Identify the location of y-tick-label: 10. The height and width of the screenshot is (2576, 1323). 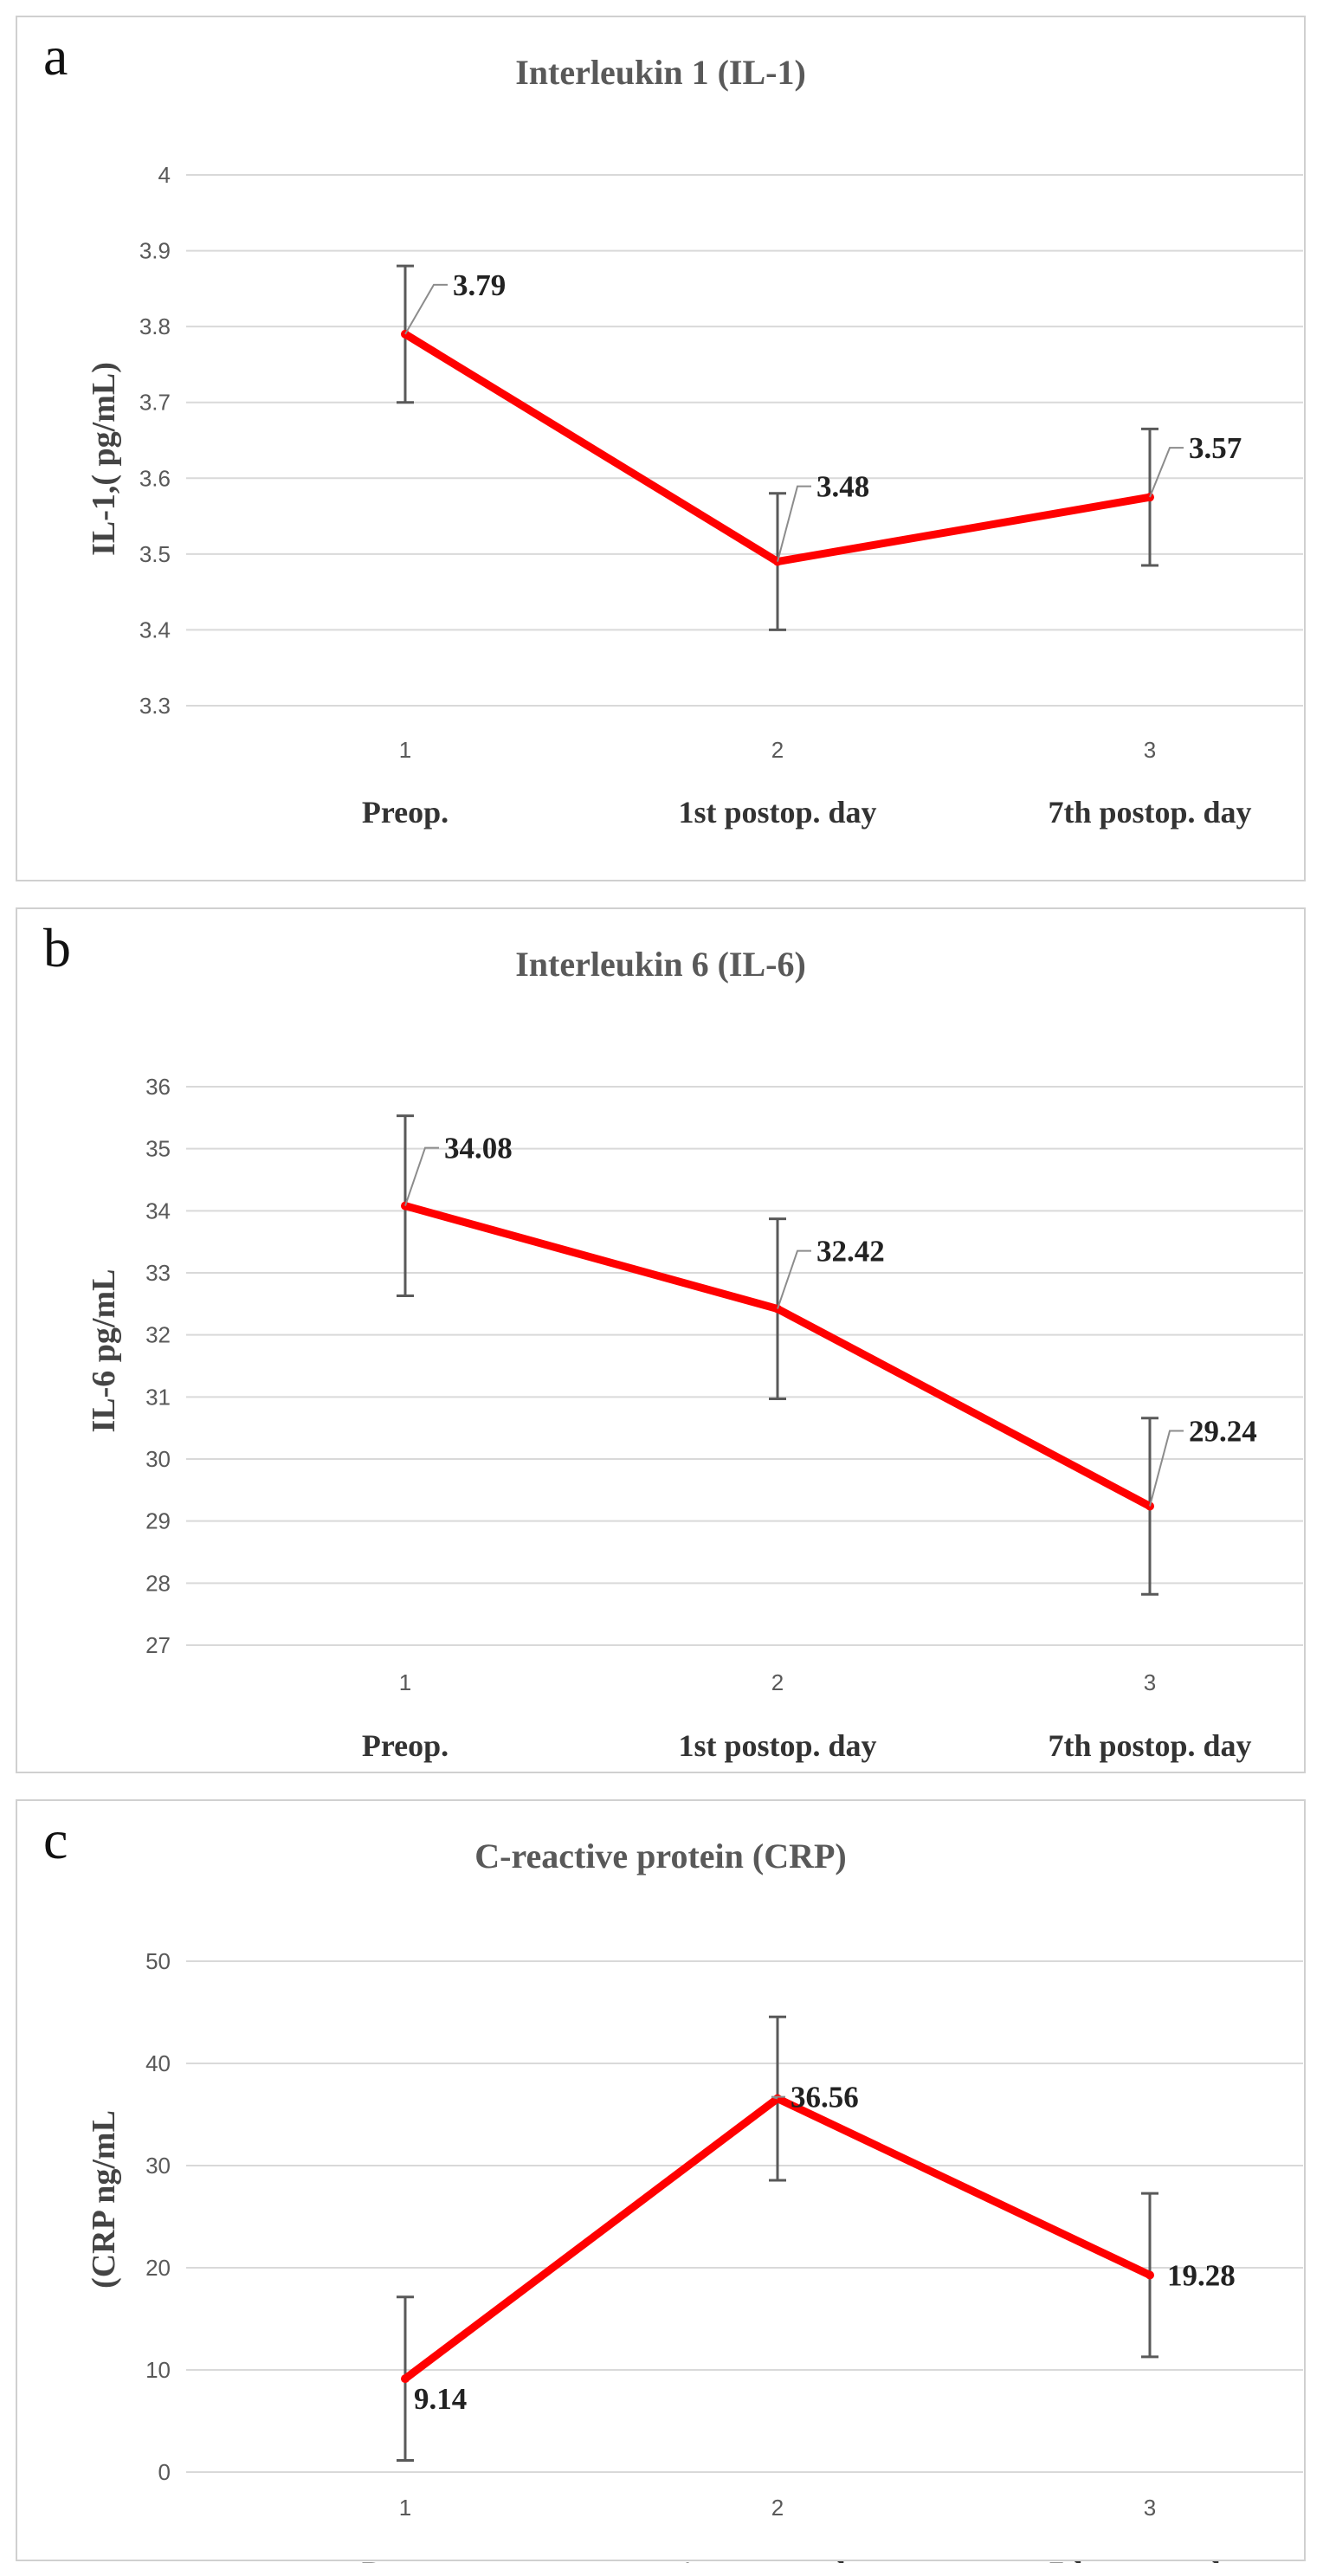
(158, 2370).